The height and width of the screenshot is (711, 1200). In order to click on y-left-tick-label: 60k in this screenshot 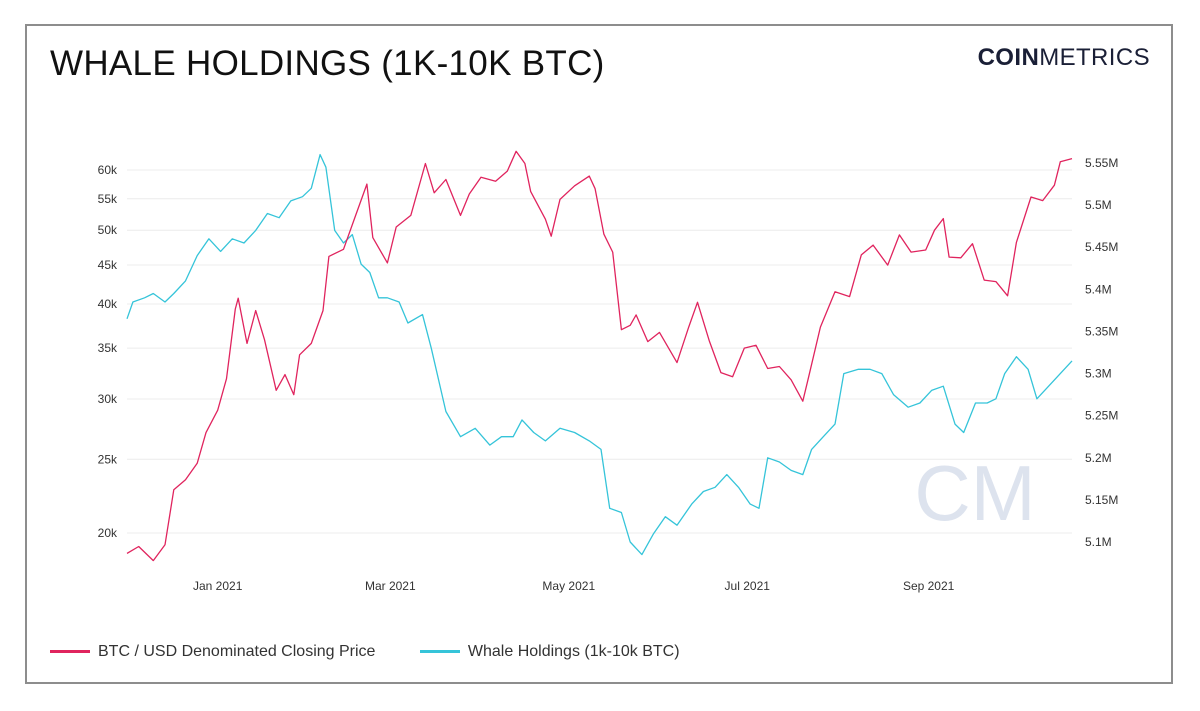, I will do `click(108, 170)`.